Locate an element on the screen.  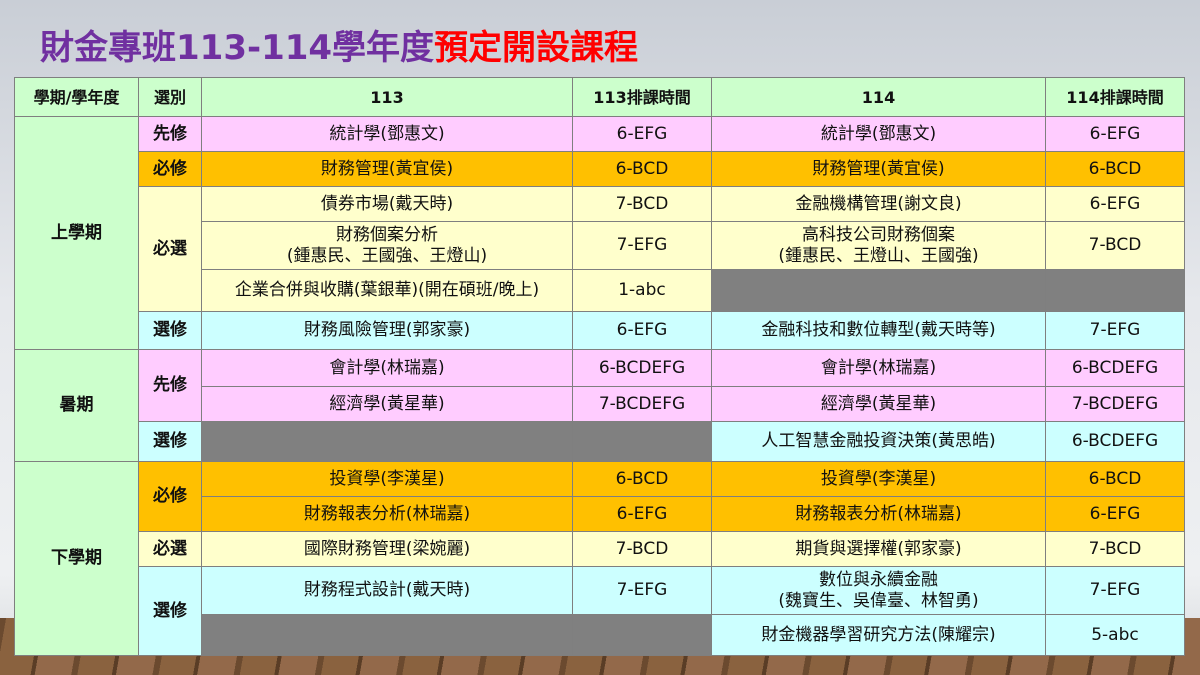
table-row: 必修 財務管理(黃宜侯) 6-BCD 財務管理(黃宜侯) 6-BCD is located at coordinates (600, 169).